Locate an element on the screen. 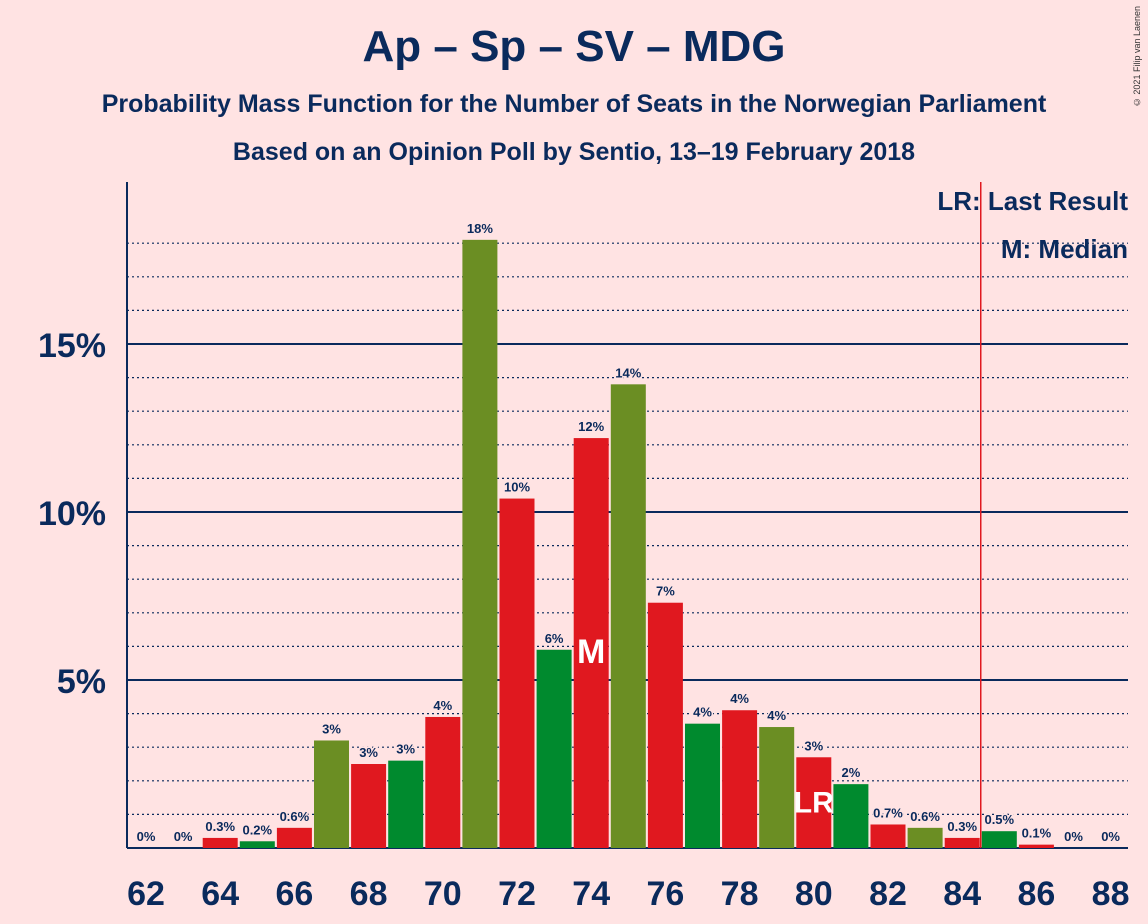 The image size is (1148, 924). bar-value-label: 2% is located at coordinates (851, 772).